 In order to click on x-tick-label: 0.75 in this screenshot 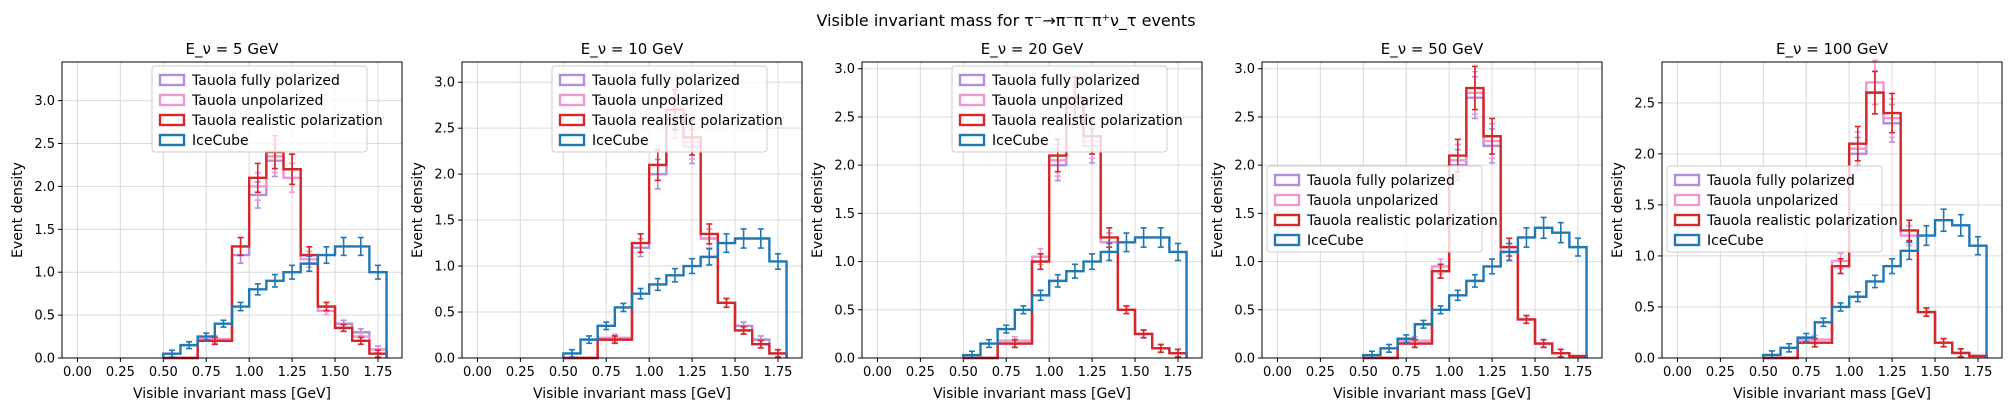, I will do `click(1406, 372)`.